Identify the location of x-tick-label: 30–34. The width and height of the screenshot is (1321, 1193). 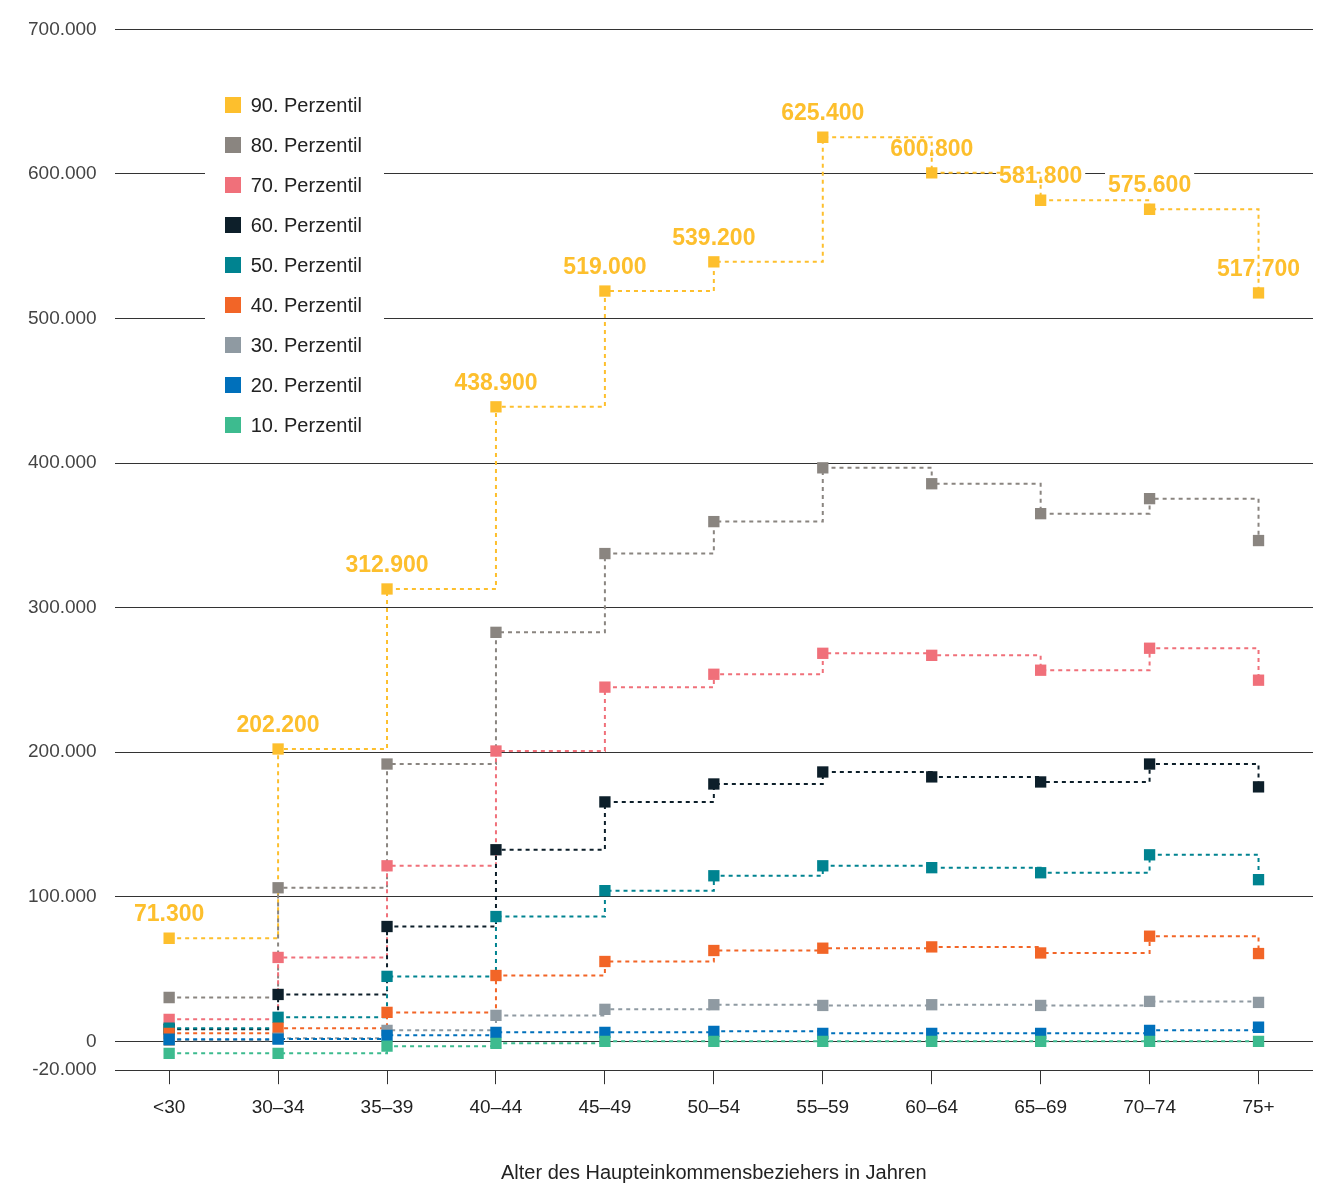
(278, 1106).